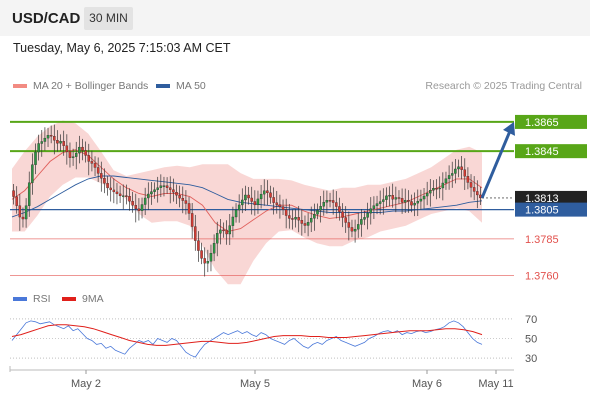 The height and width of the screenshot is (400, 590). Describe the element at coordinates (108, 18) in the screenshot. I see `timeframe-badge: 30 MIN` at that location.